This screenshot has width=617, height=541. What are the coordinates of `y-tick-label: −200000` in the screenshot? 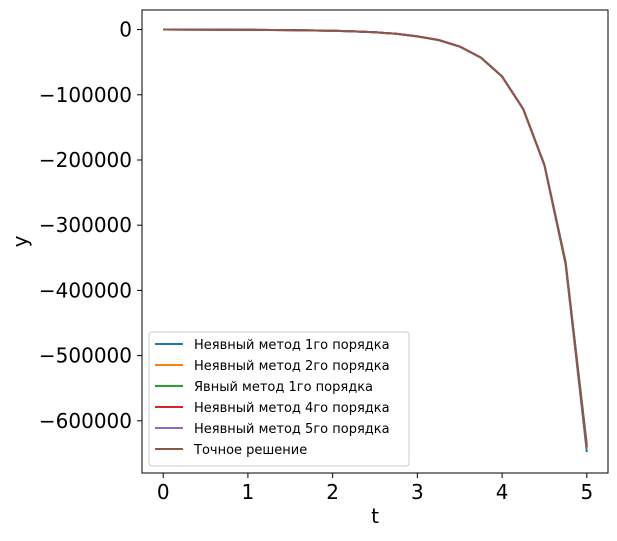 It's located at (85, 160).